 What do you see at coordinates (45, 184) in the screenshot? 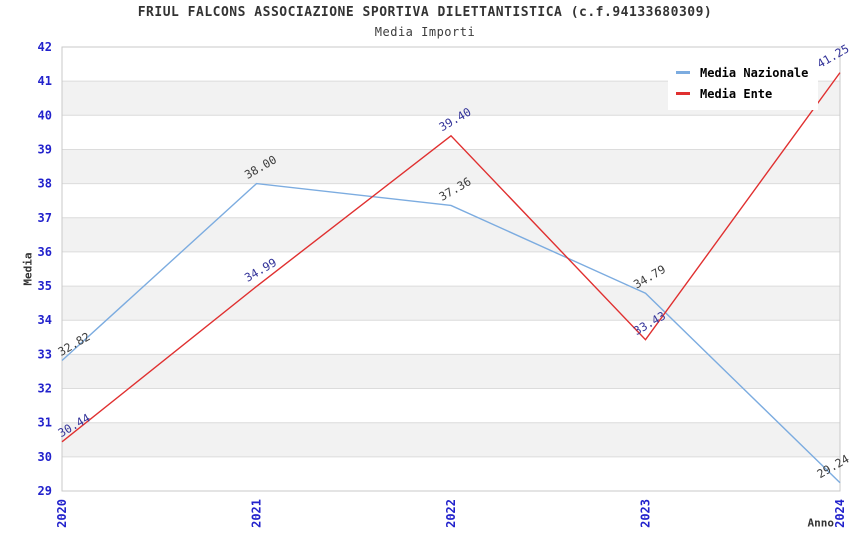
I see `y-tick-label: 38` at bounding box center [45, 184].